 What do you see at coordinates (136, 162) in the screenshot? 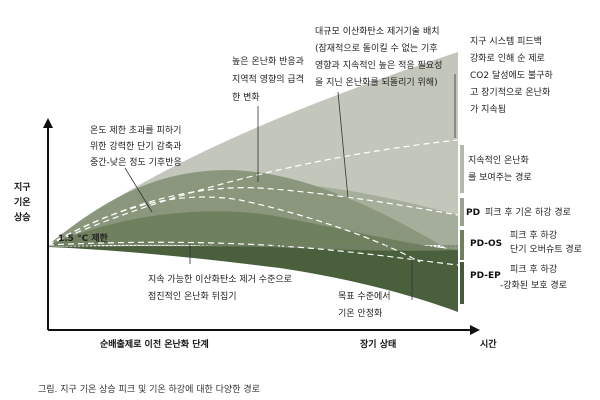
I see `annot-top-left-3: 중간-낮은 정도 기후반응` at bounding box center [136, 162].